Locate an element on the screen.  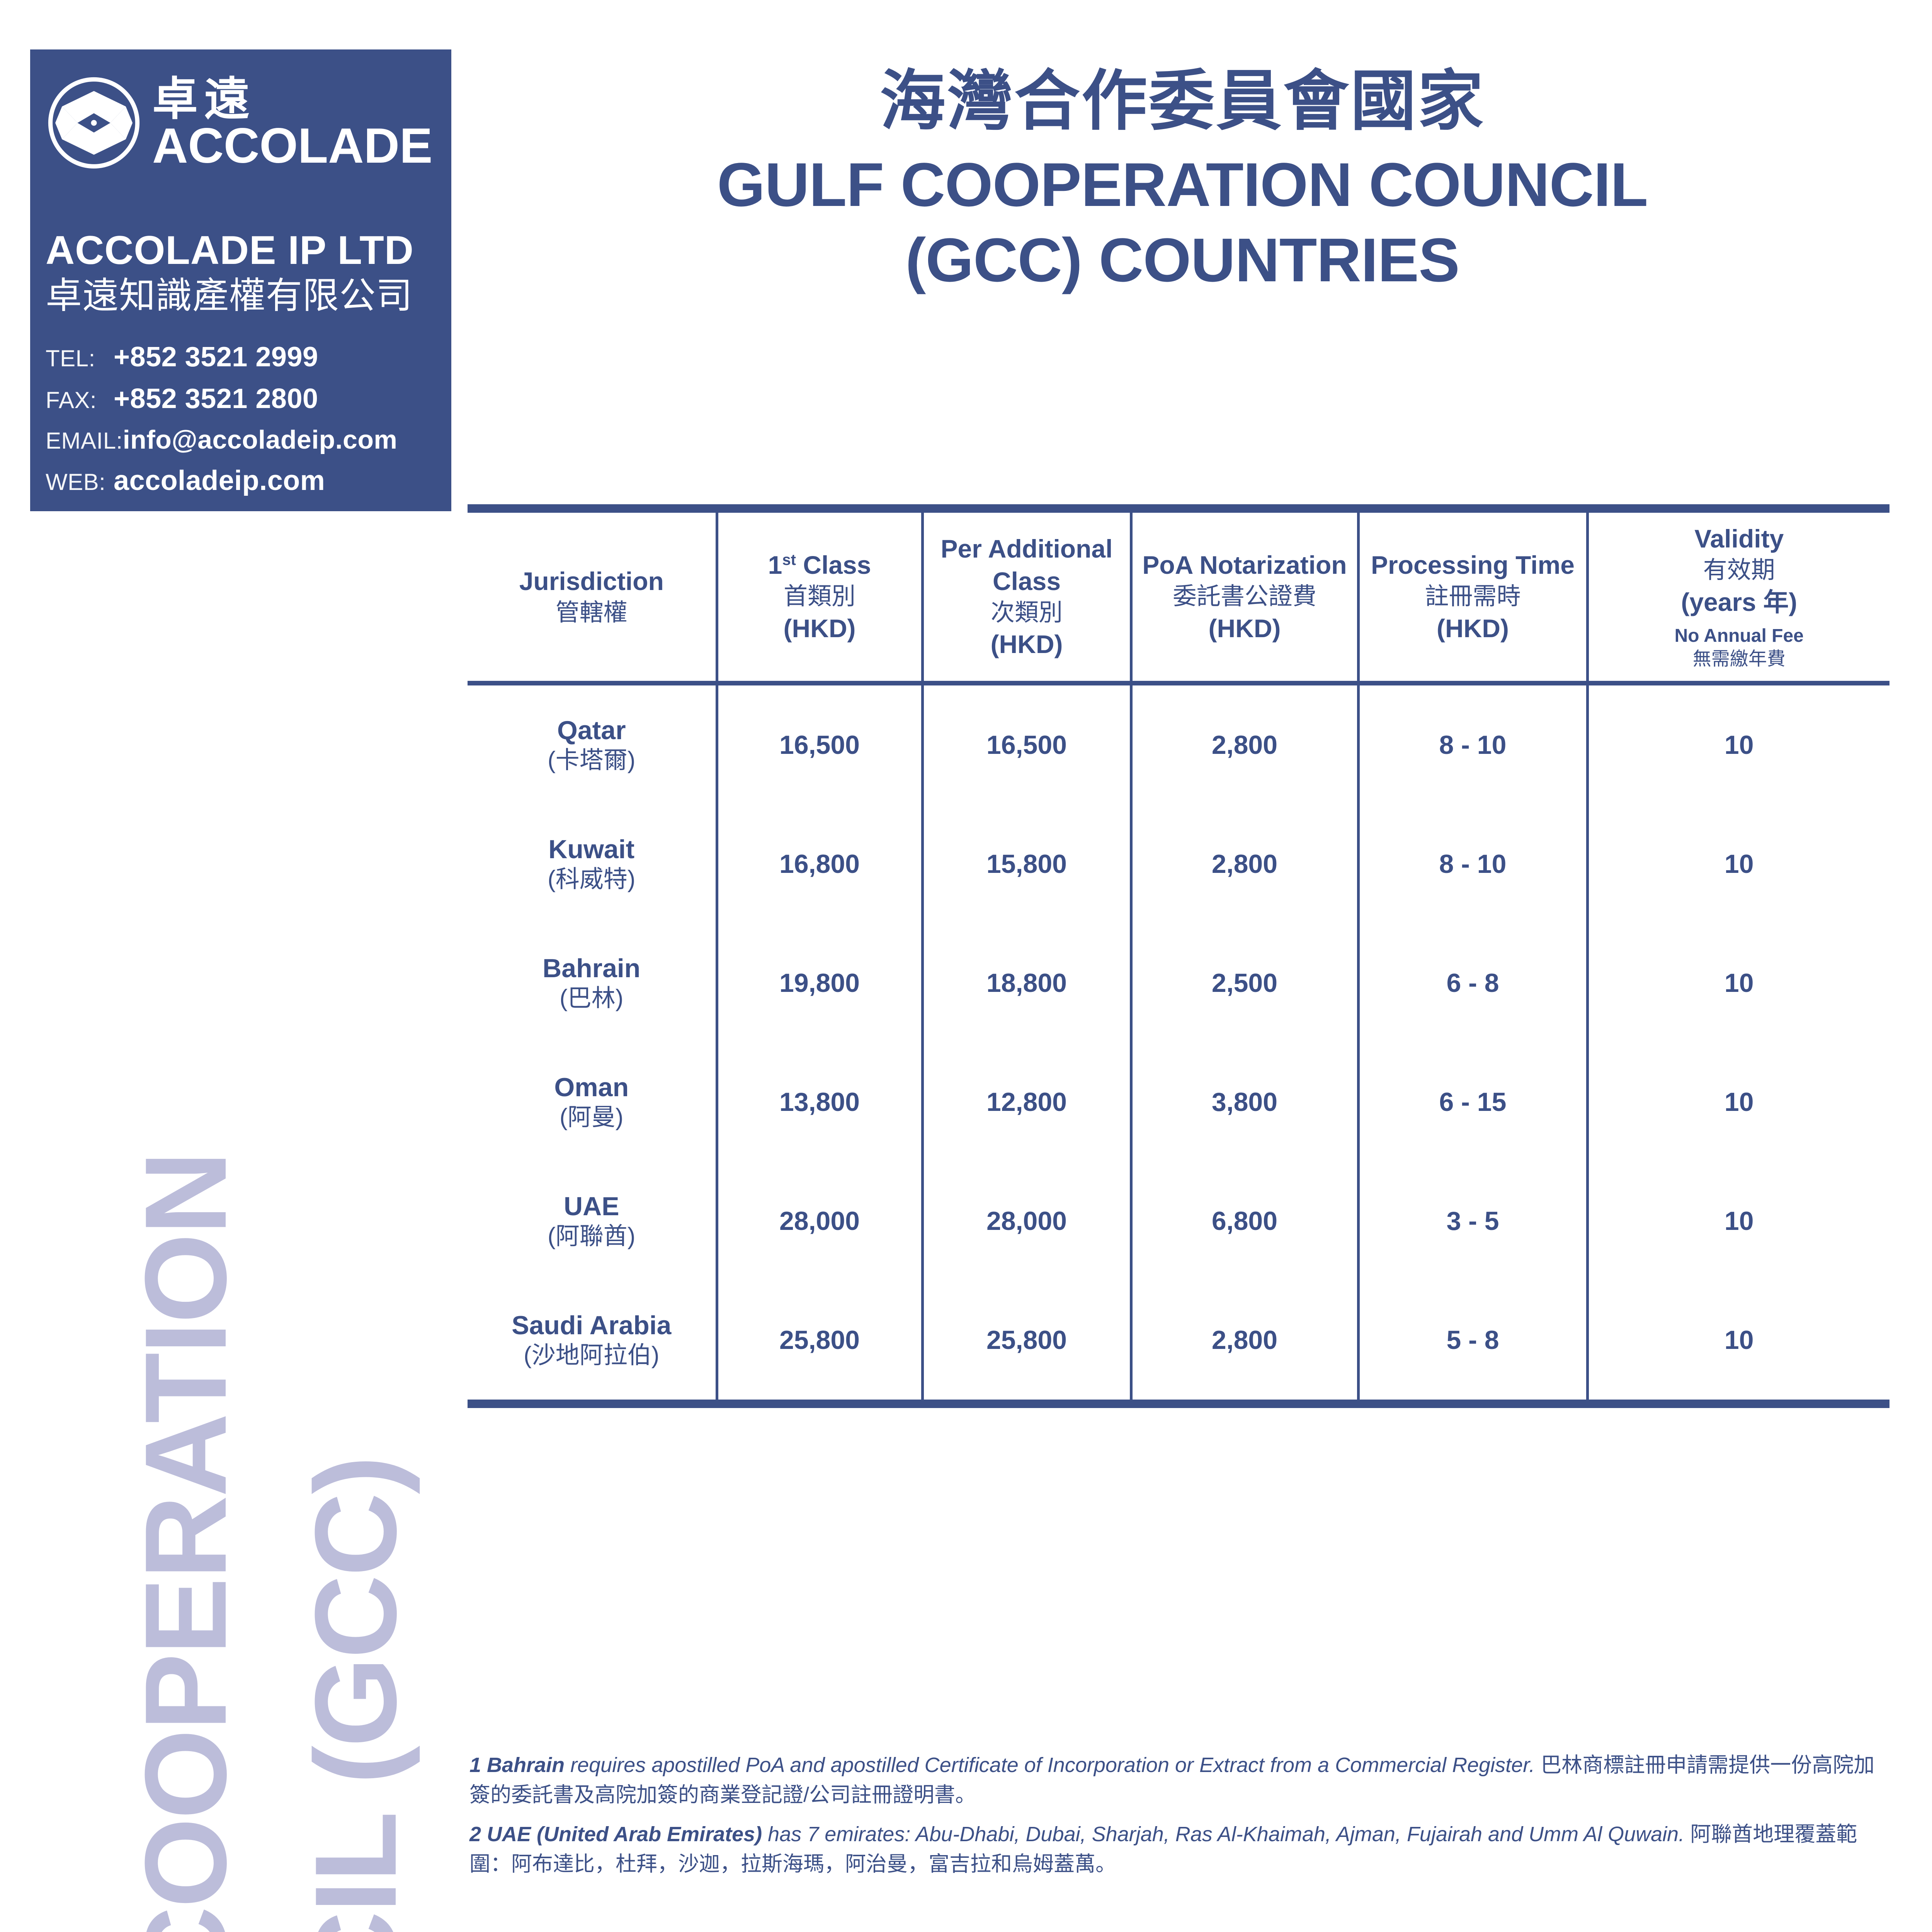
cell-first-class: 28,000 is located at coordinates (821, 1221).